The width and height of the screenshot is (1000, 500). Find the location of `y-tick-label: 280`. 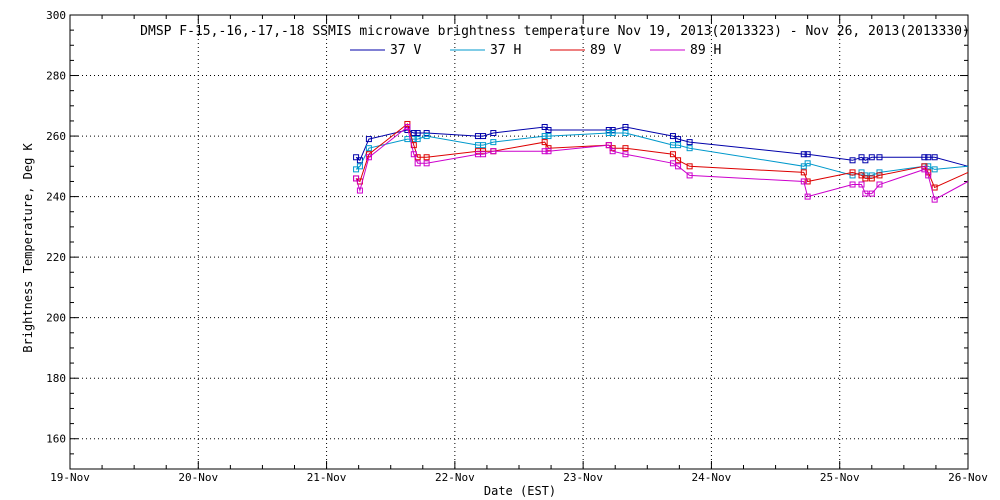

y-tick-label: 280 is located at coordinates (56, 76).